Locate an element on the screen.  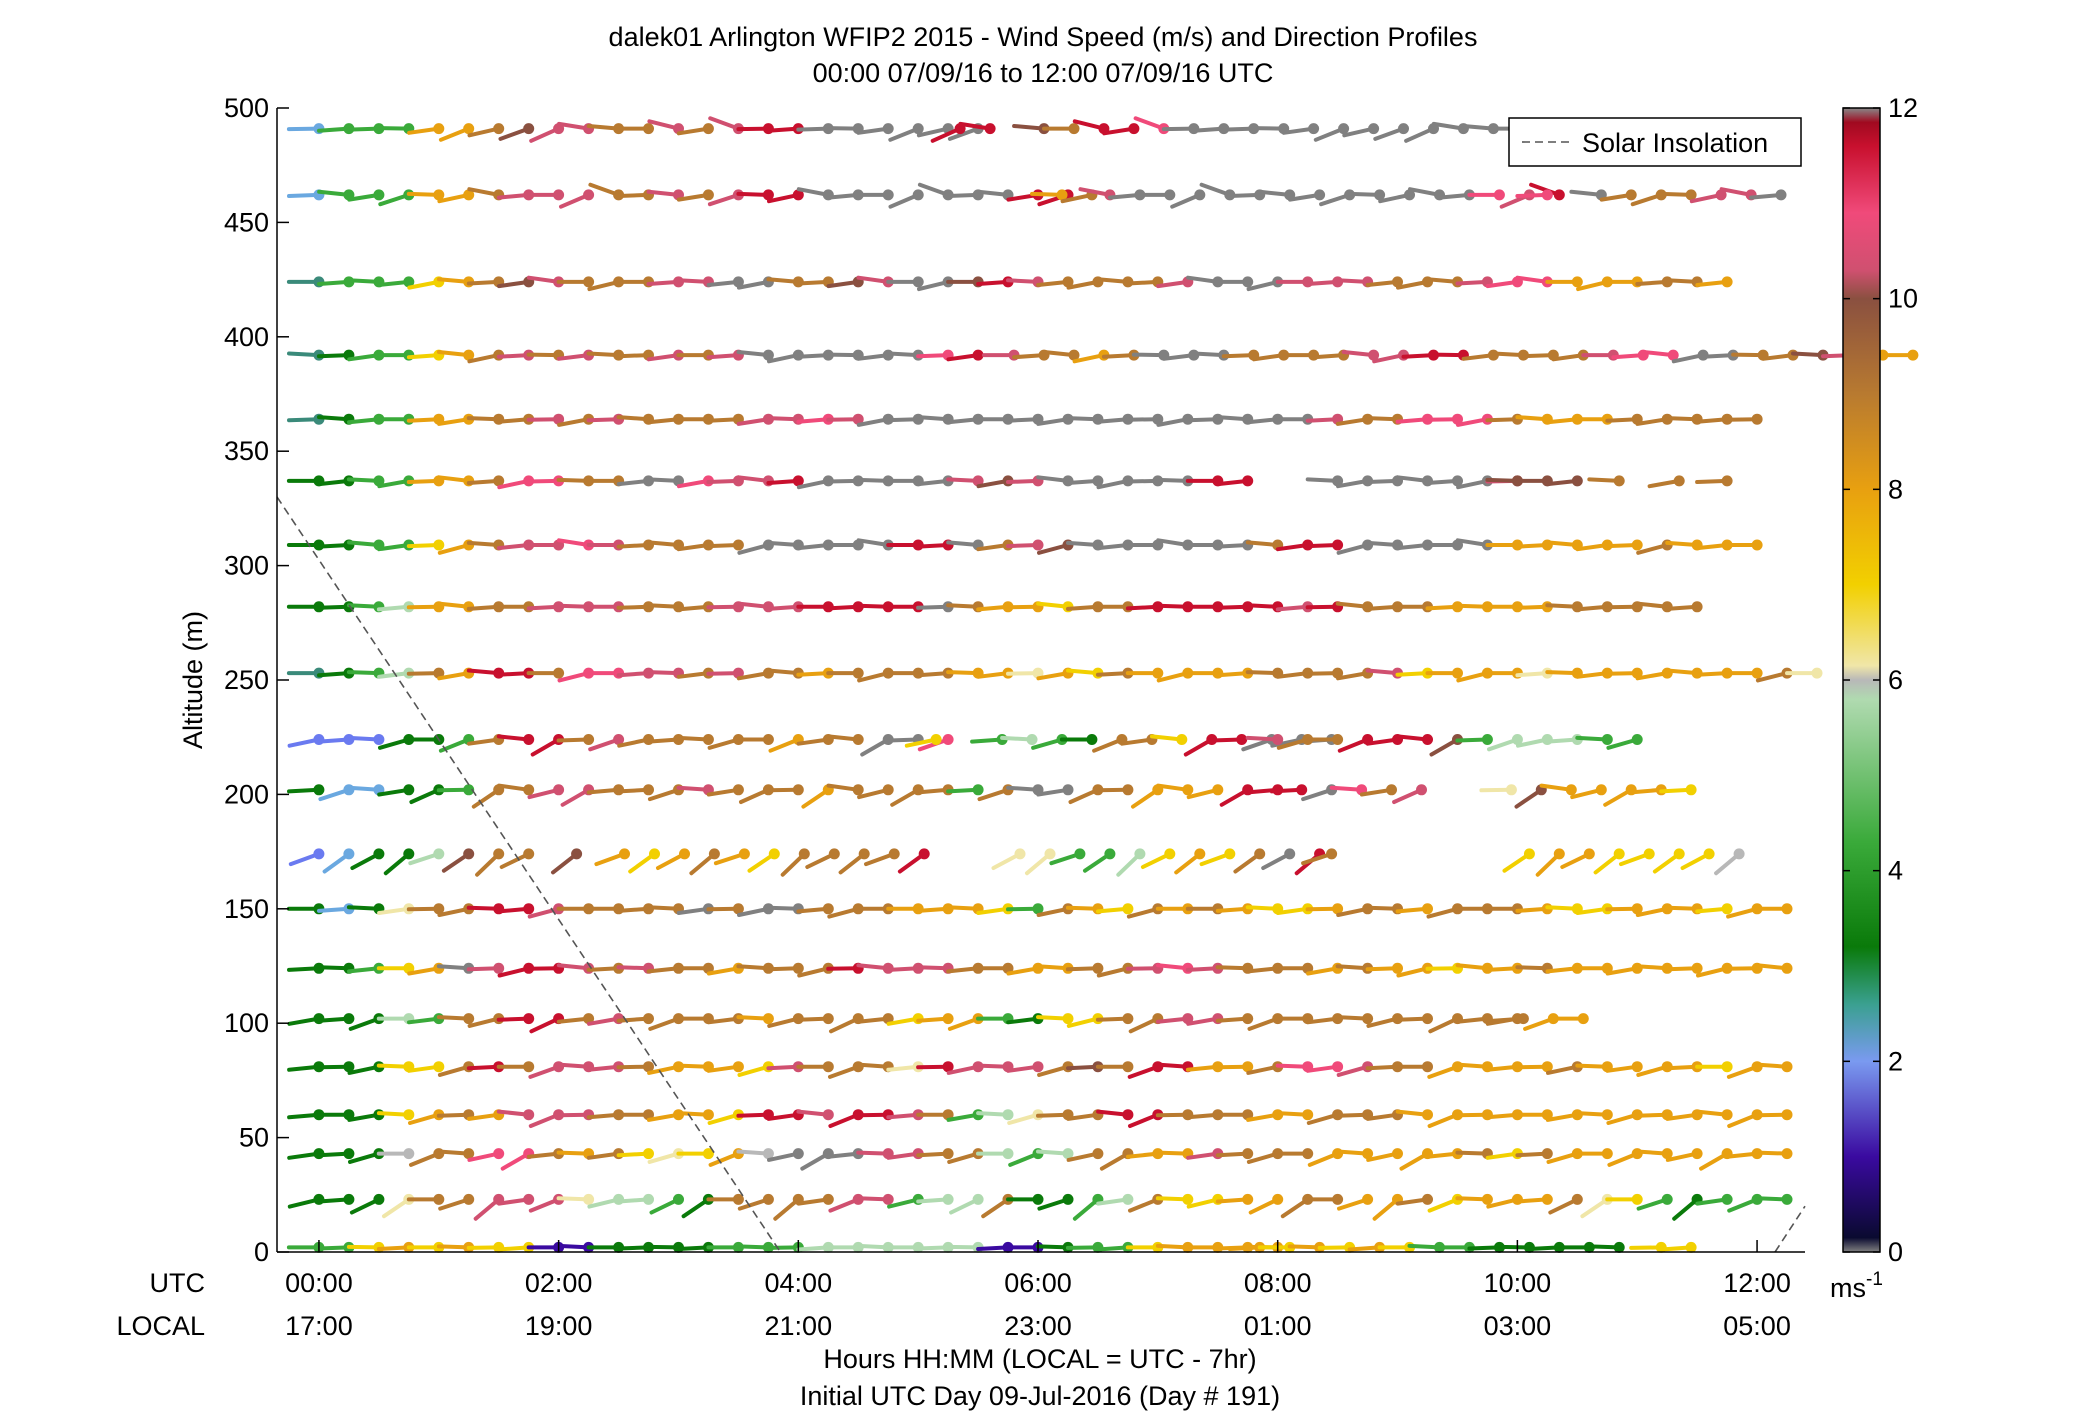
x-tick-label-utc: 08:00 is located at coordinates (1278, 1283).